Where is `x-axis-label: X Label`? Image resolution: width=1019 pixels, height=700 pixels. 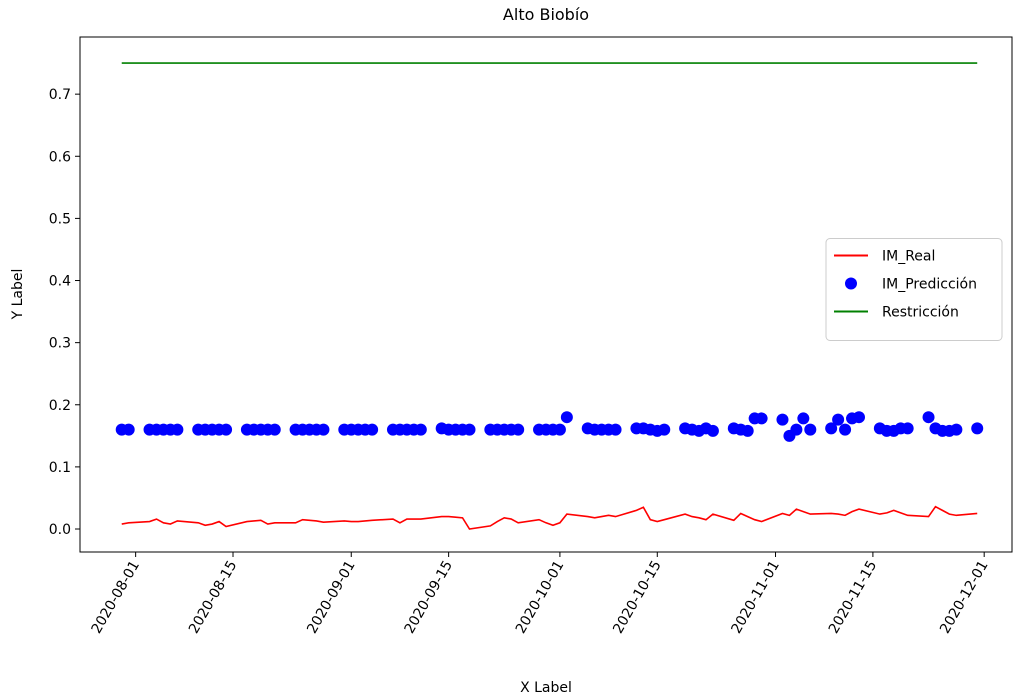
x-axis-label: X Label is located at coordinates (546, 688).